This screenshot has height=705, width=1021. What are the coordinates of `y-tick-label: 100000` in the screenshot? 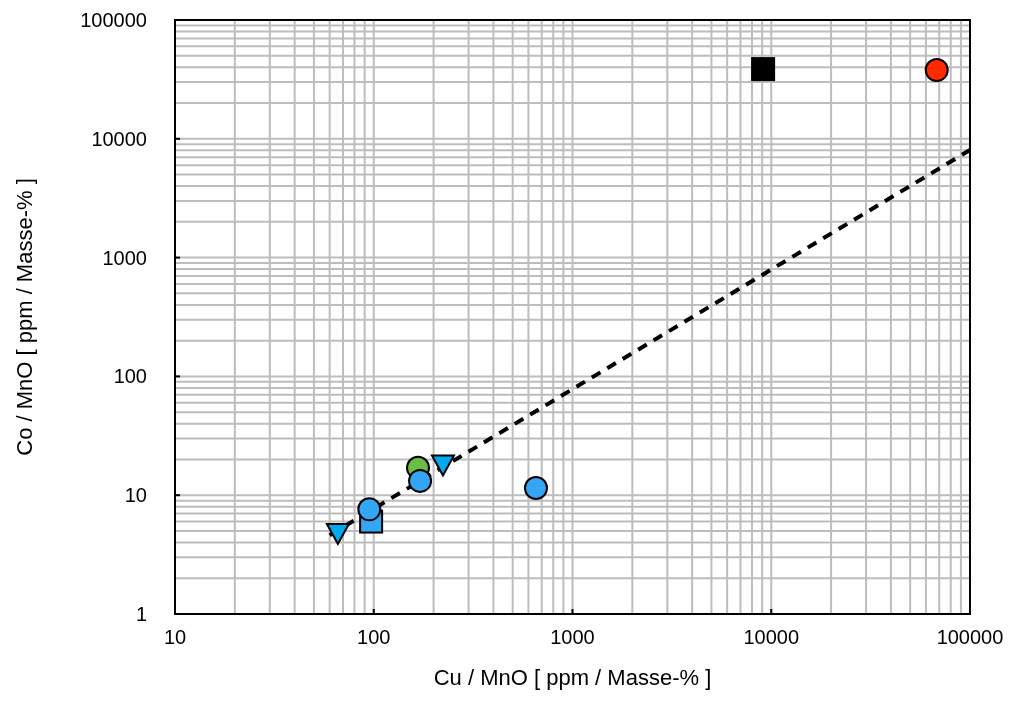 It's located at (113, 20).